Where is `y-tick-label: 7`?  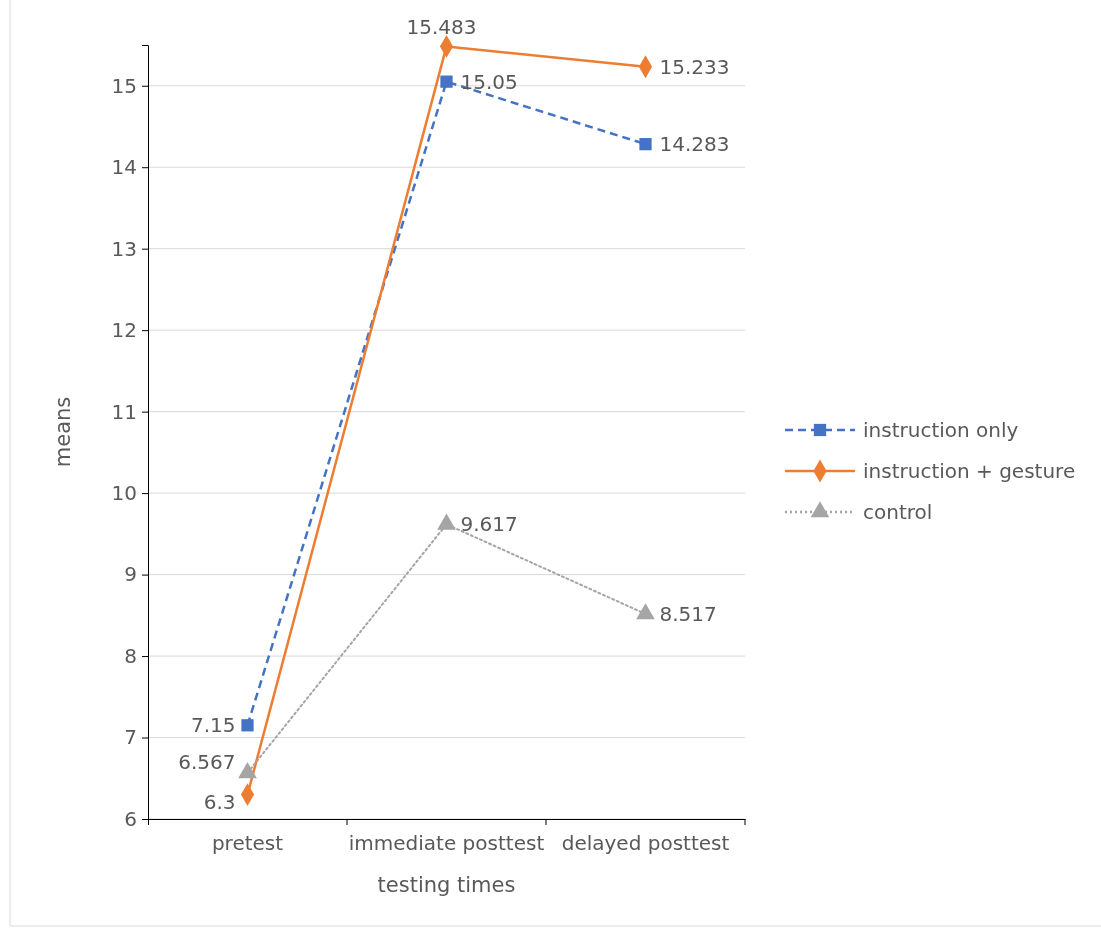 y-tick-label: 7 is located at coordinates (130, 737).